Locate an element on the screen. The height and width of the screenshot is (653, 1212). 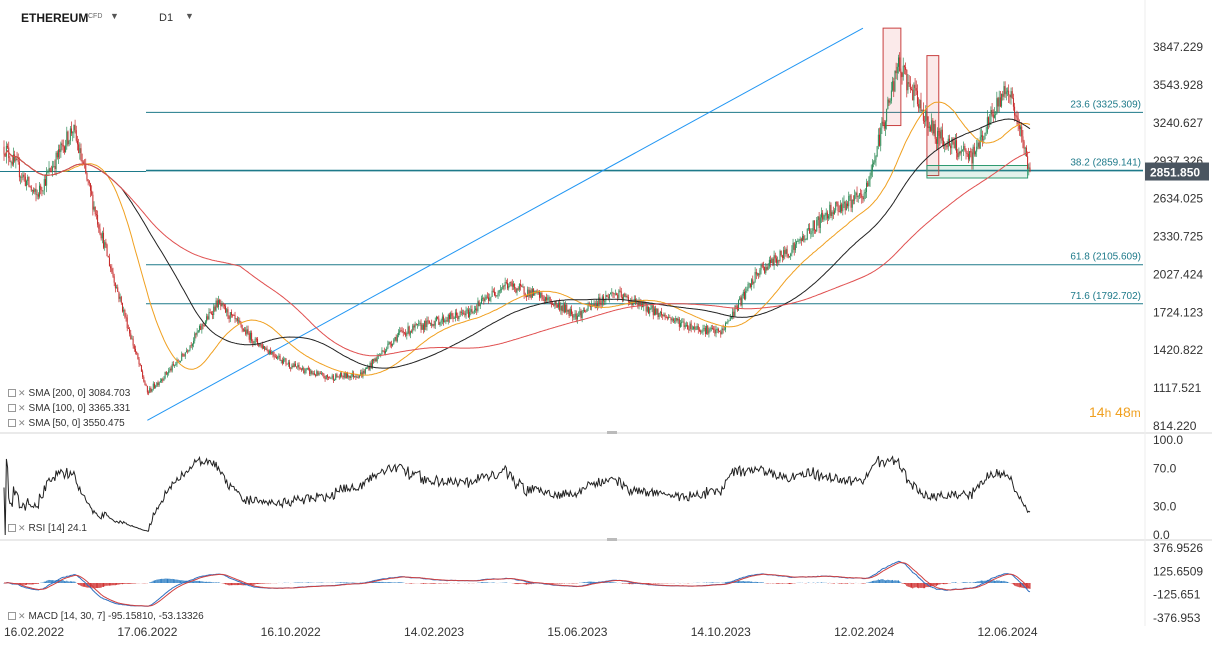
legend-sma50: ✕SMA [50, 0] 3550.475 is located at coordinates (66, 423).